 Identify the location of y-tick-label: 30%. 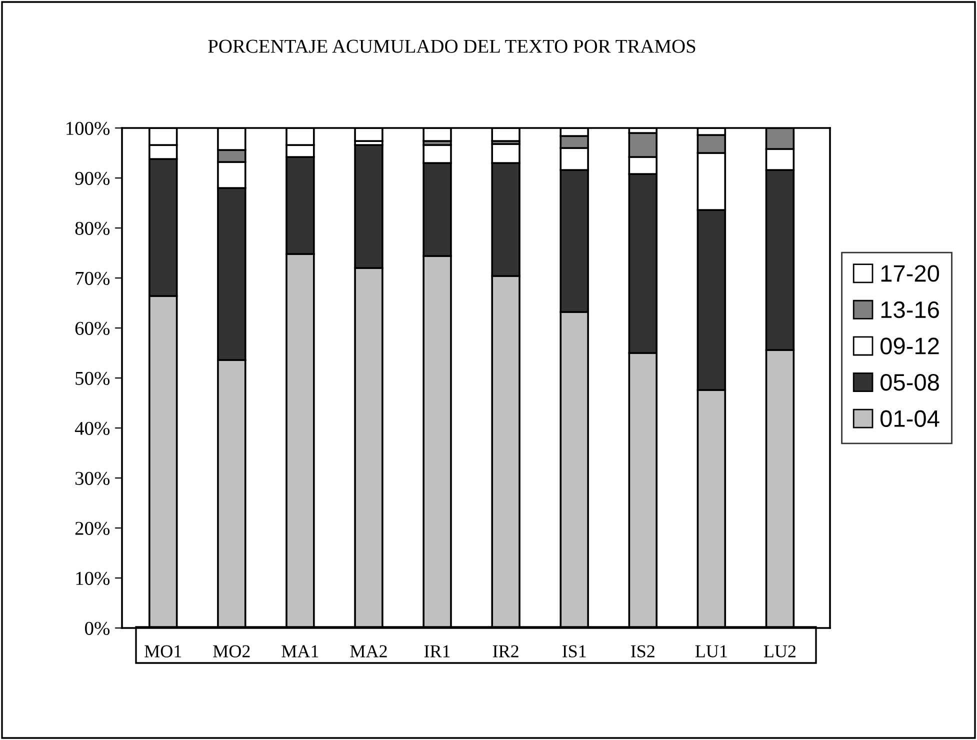
(92, 478).